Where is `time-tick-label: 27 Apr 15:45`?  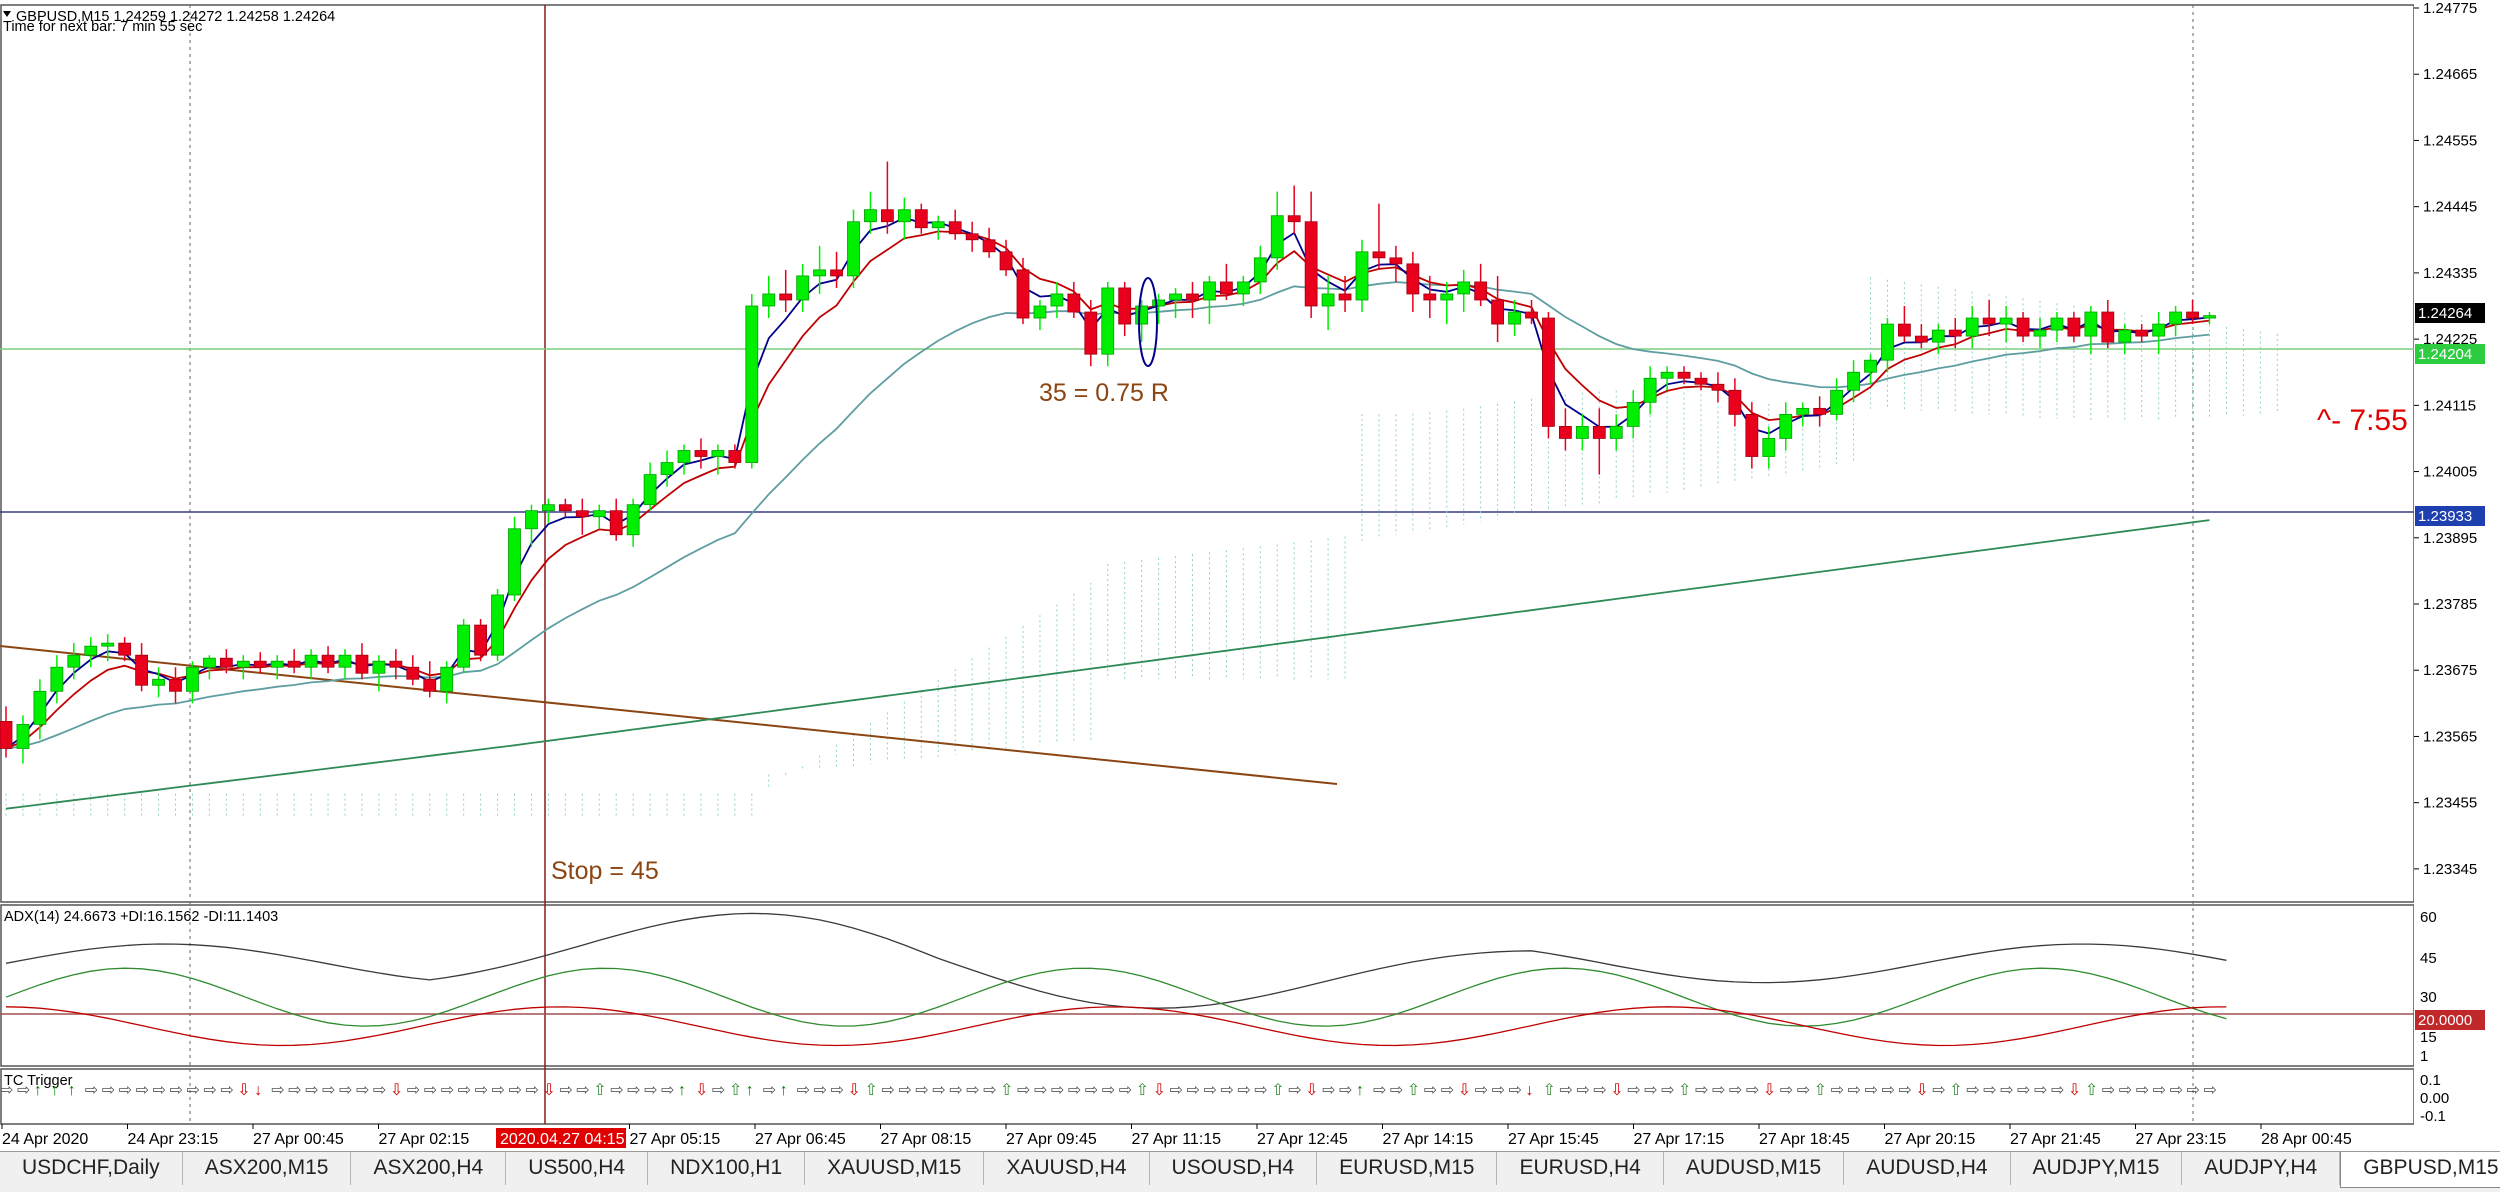 time-tick-label: 27 Apr 15:45 is located at coordinates (1553, 1139).